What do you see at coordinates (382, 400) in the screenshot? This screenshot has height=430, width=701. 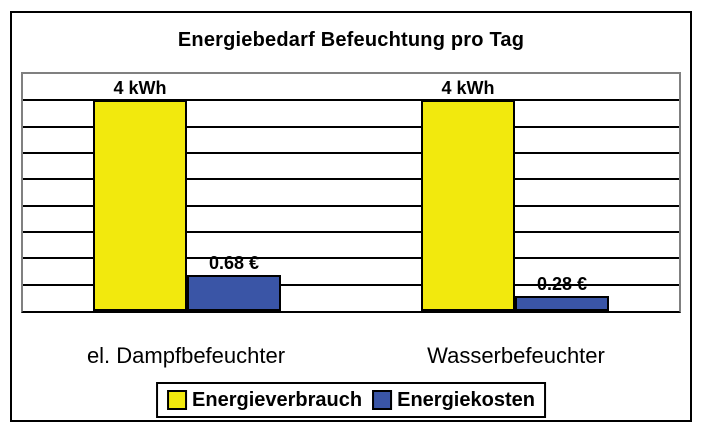 I see `legend-swatch-energiekosten` at bounding box center [382, 400].